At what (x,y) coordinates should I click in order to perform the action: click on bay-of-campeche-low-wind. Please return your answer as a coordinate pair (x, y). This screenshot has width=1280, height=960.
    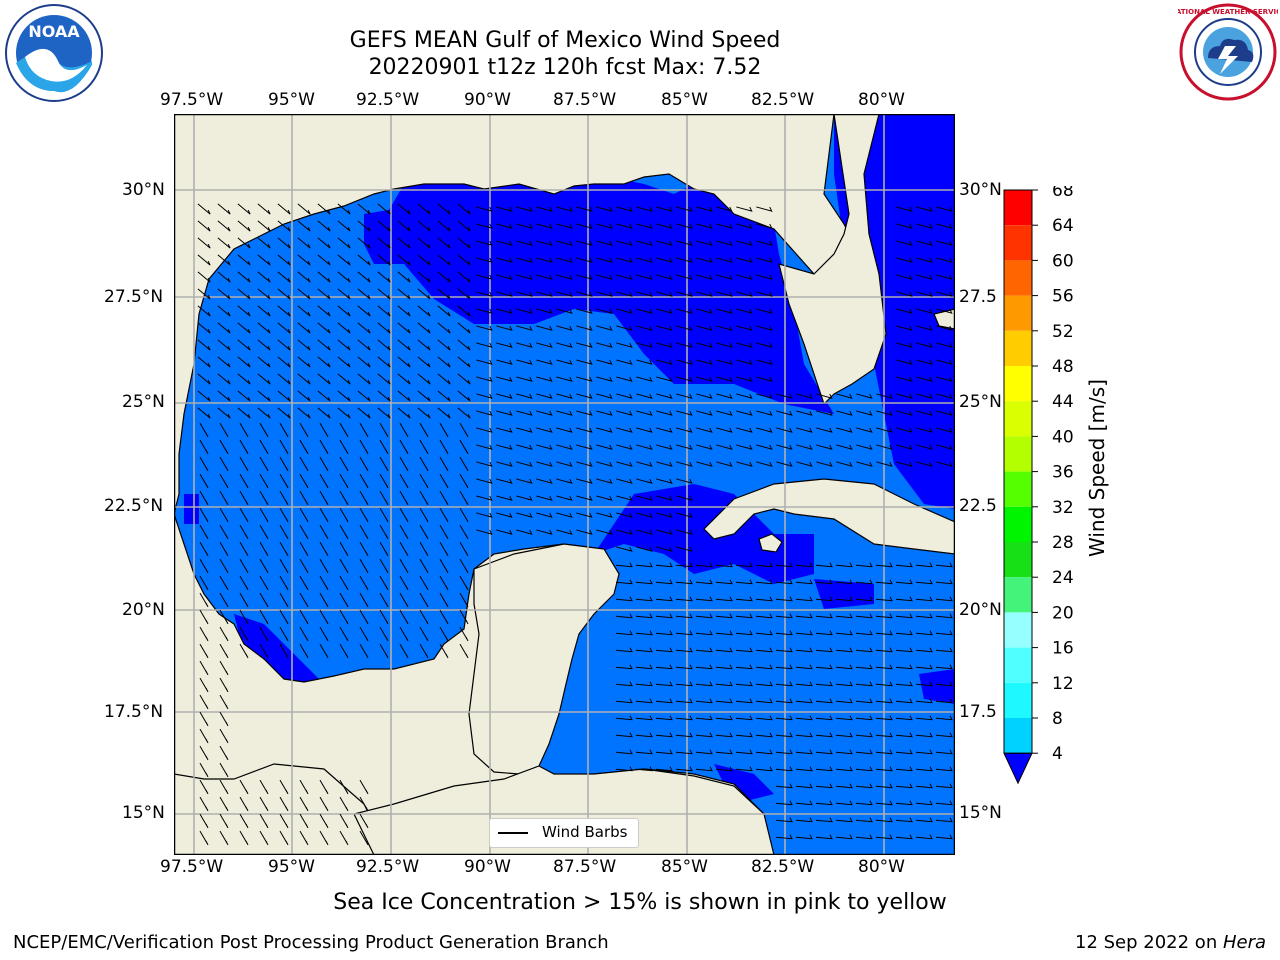
    Looking at the image, I should click on (279, 651).